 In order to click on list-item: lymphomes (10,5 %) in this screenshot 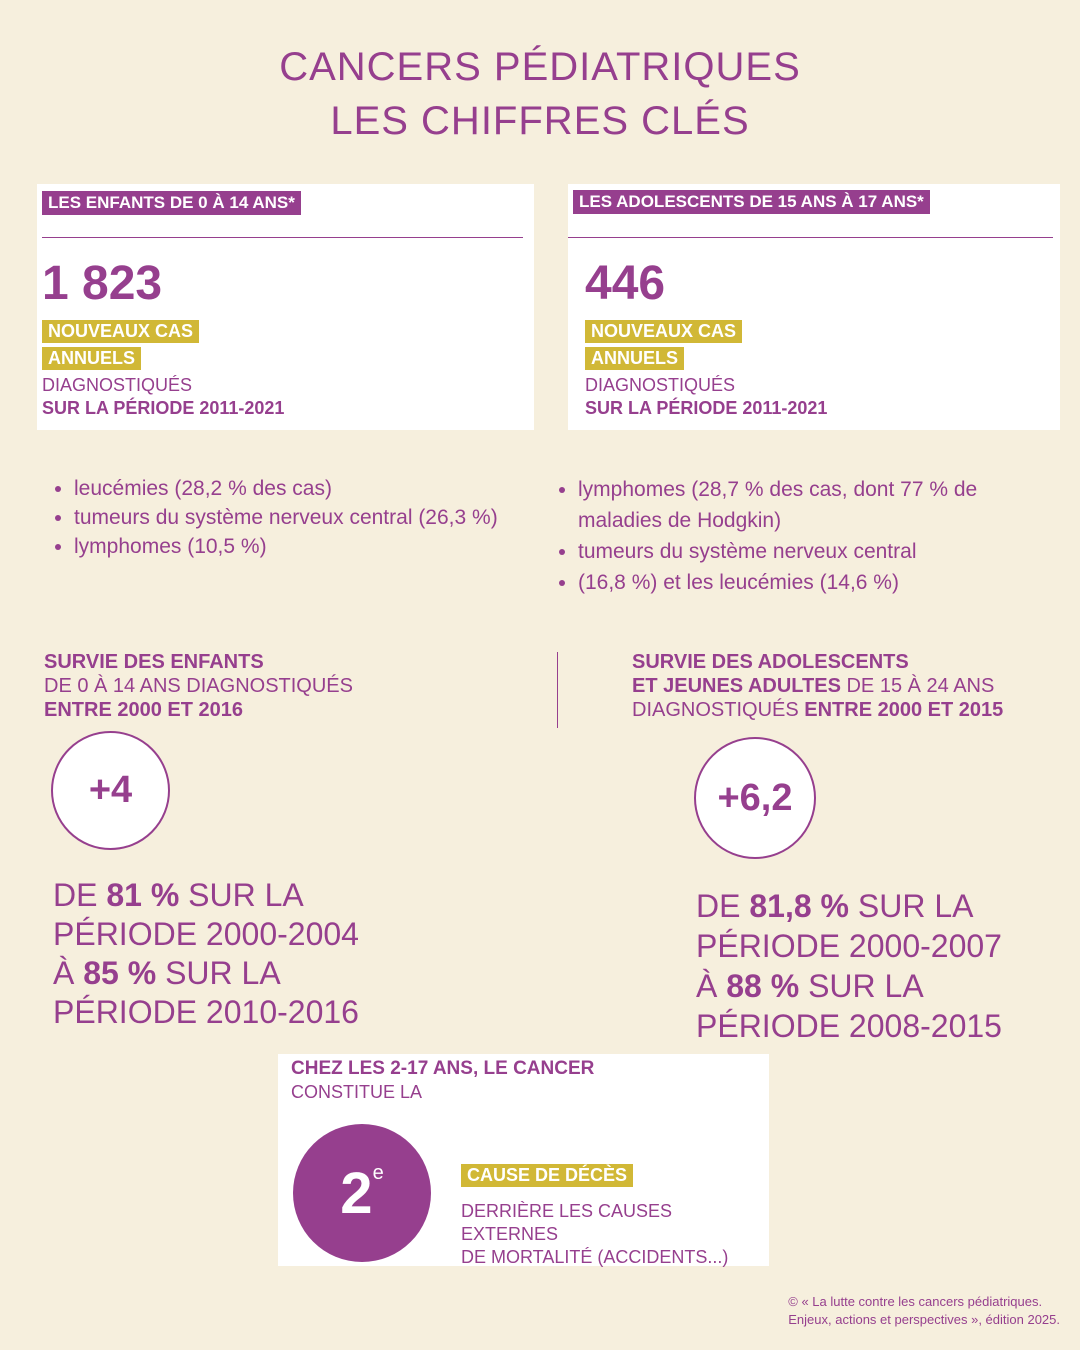, I will do `click(314, 546)`.